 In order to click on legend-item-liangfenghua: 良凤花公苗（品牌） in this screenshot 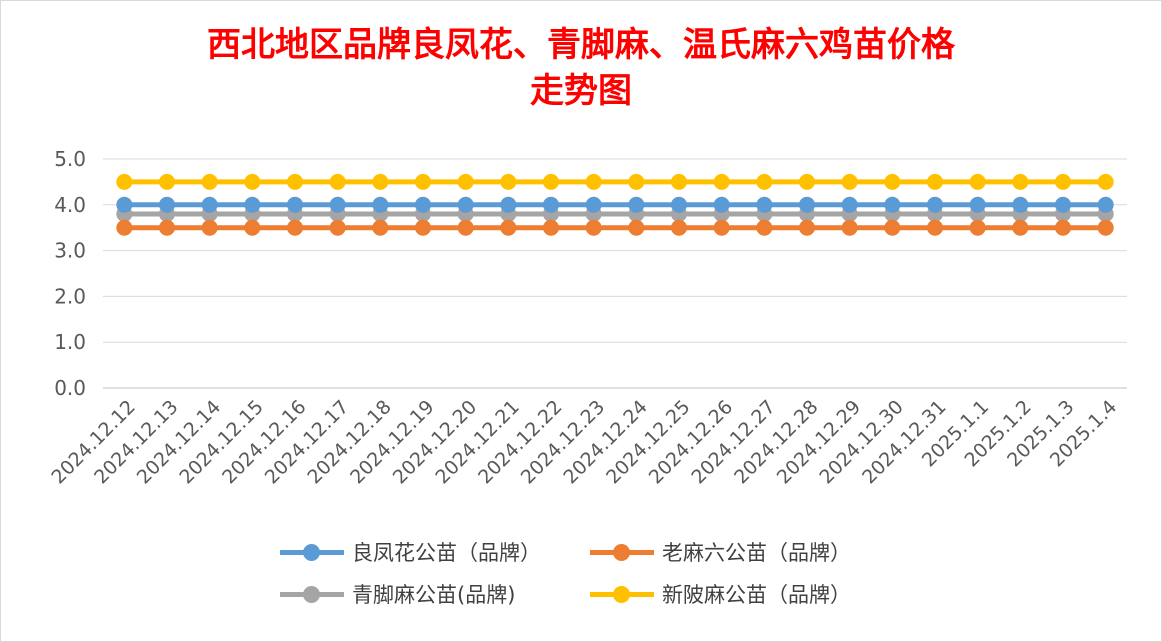, I will do `click(435, 552)`.